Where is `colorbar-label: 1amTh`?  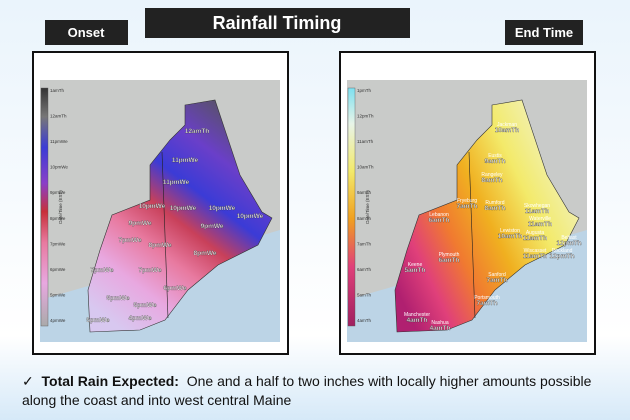
colorbar-label: 1amTh is located at coordinates (57, 90).